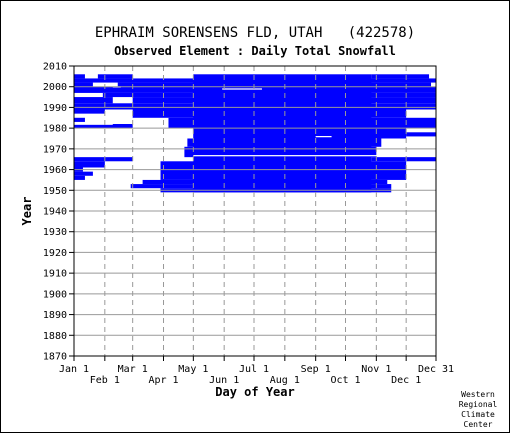 This screenshot has width=510, height=433. Describe the element at coordinates (55, 170) in the screenshot. I see `y-tick-label: 1960` at that location.